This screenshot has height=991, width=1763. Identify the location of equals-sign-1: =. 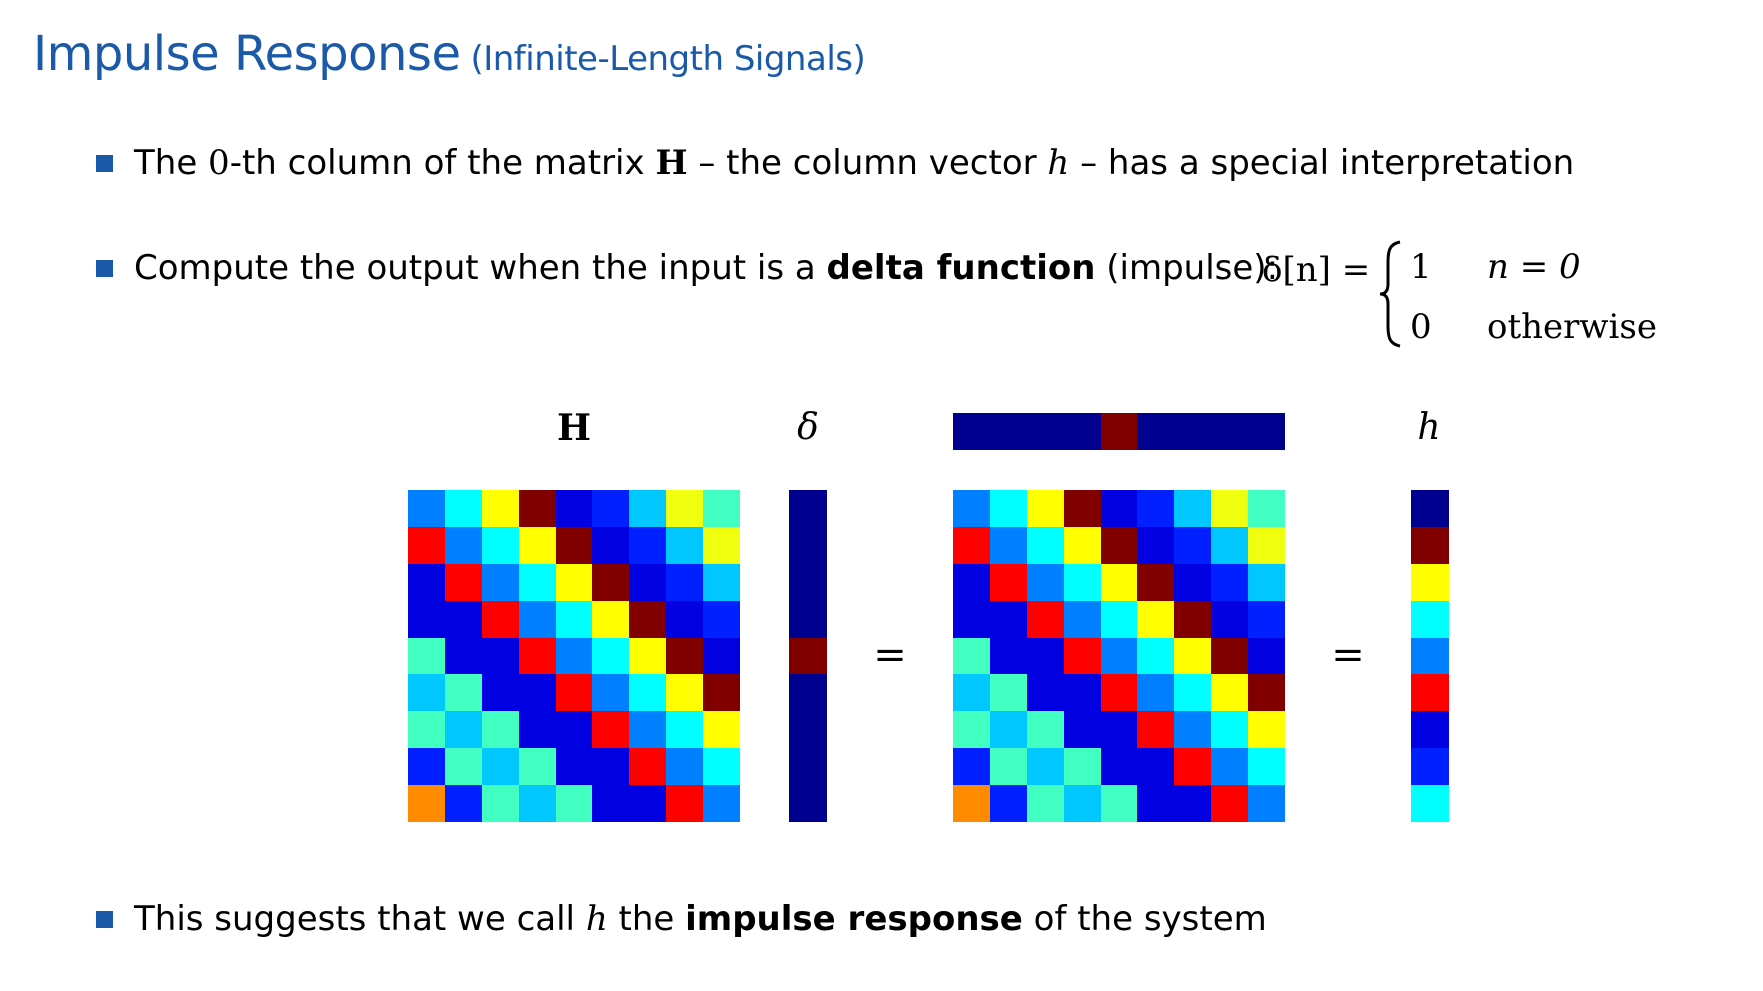
(890, 655).